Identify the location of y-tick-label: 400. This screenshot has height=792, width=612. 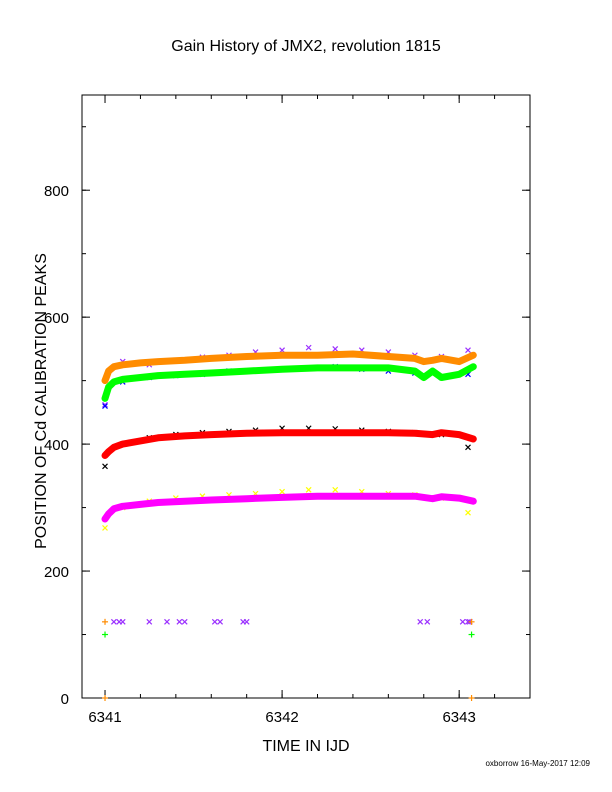
(56, 445).